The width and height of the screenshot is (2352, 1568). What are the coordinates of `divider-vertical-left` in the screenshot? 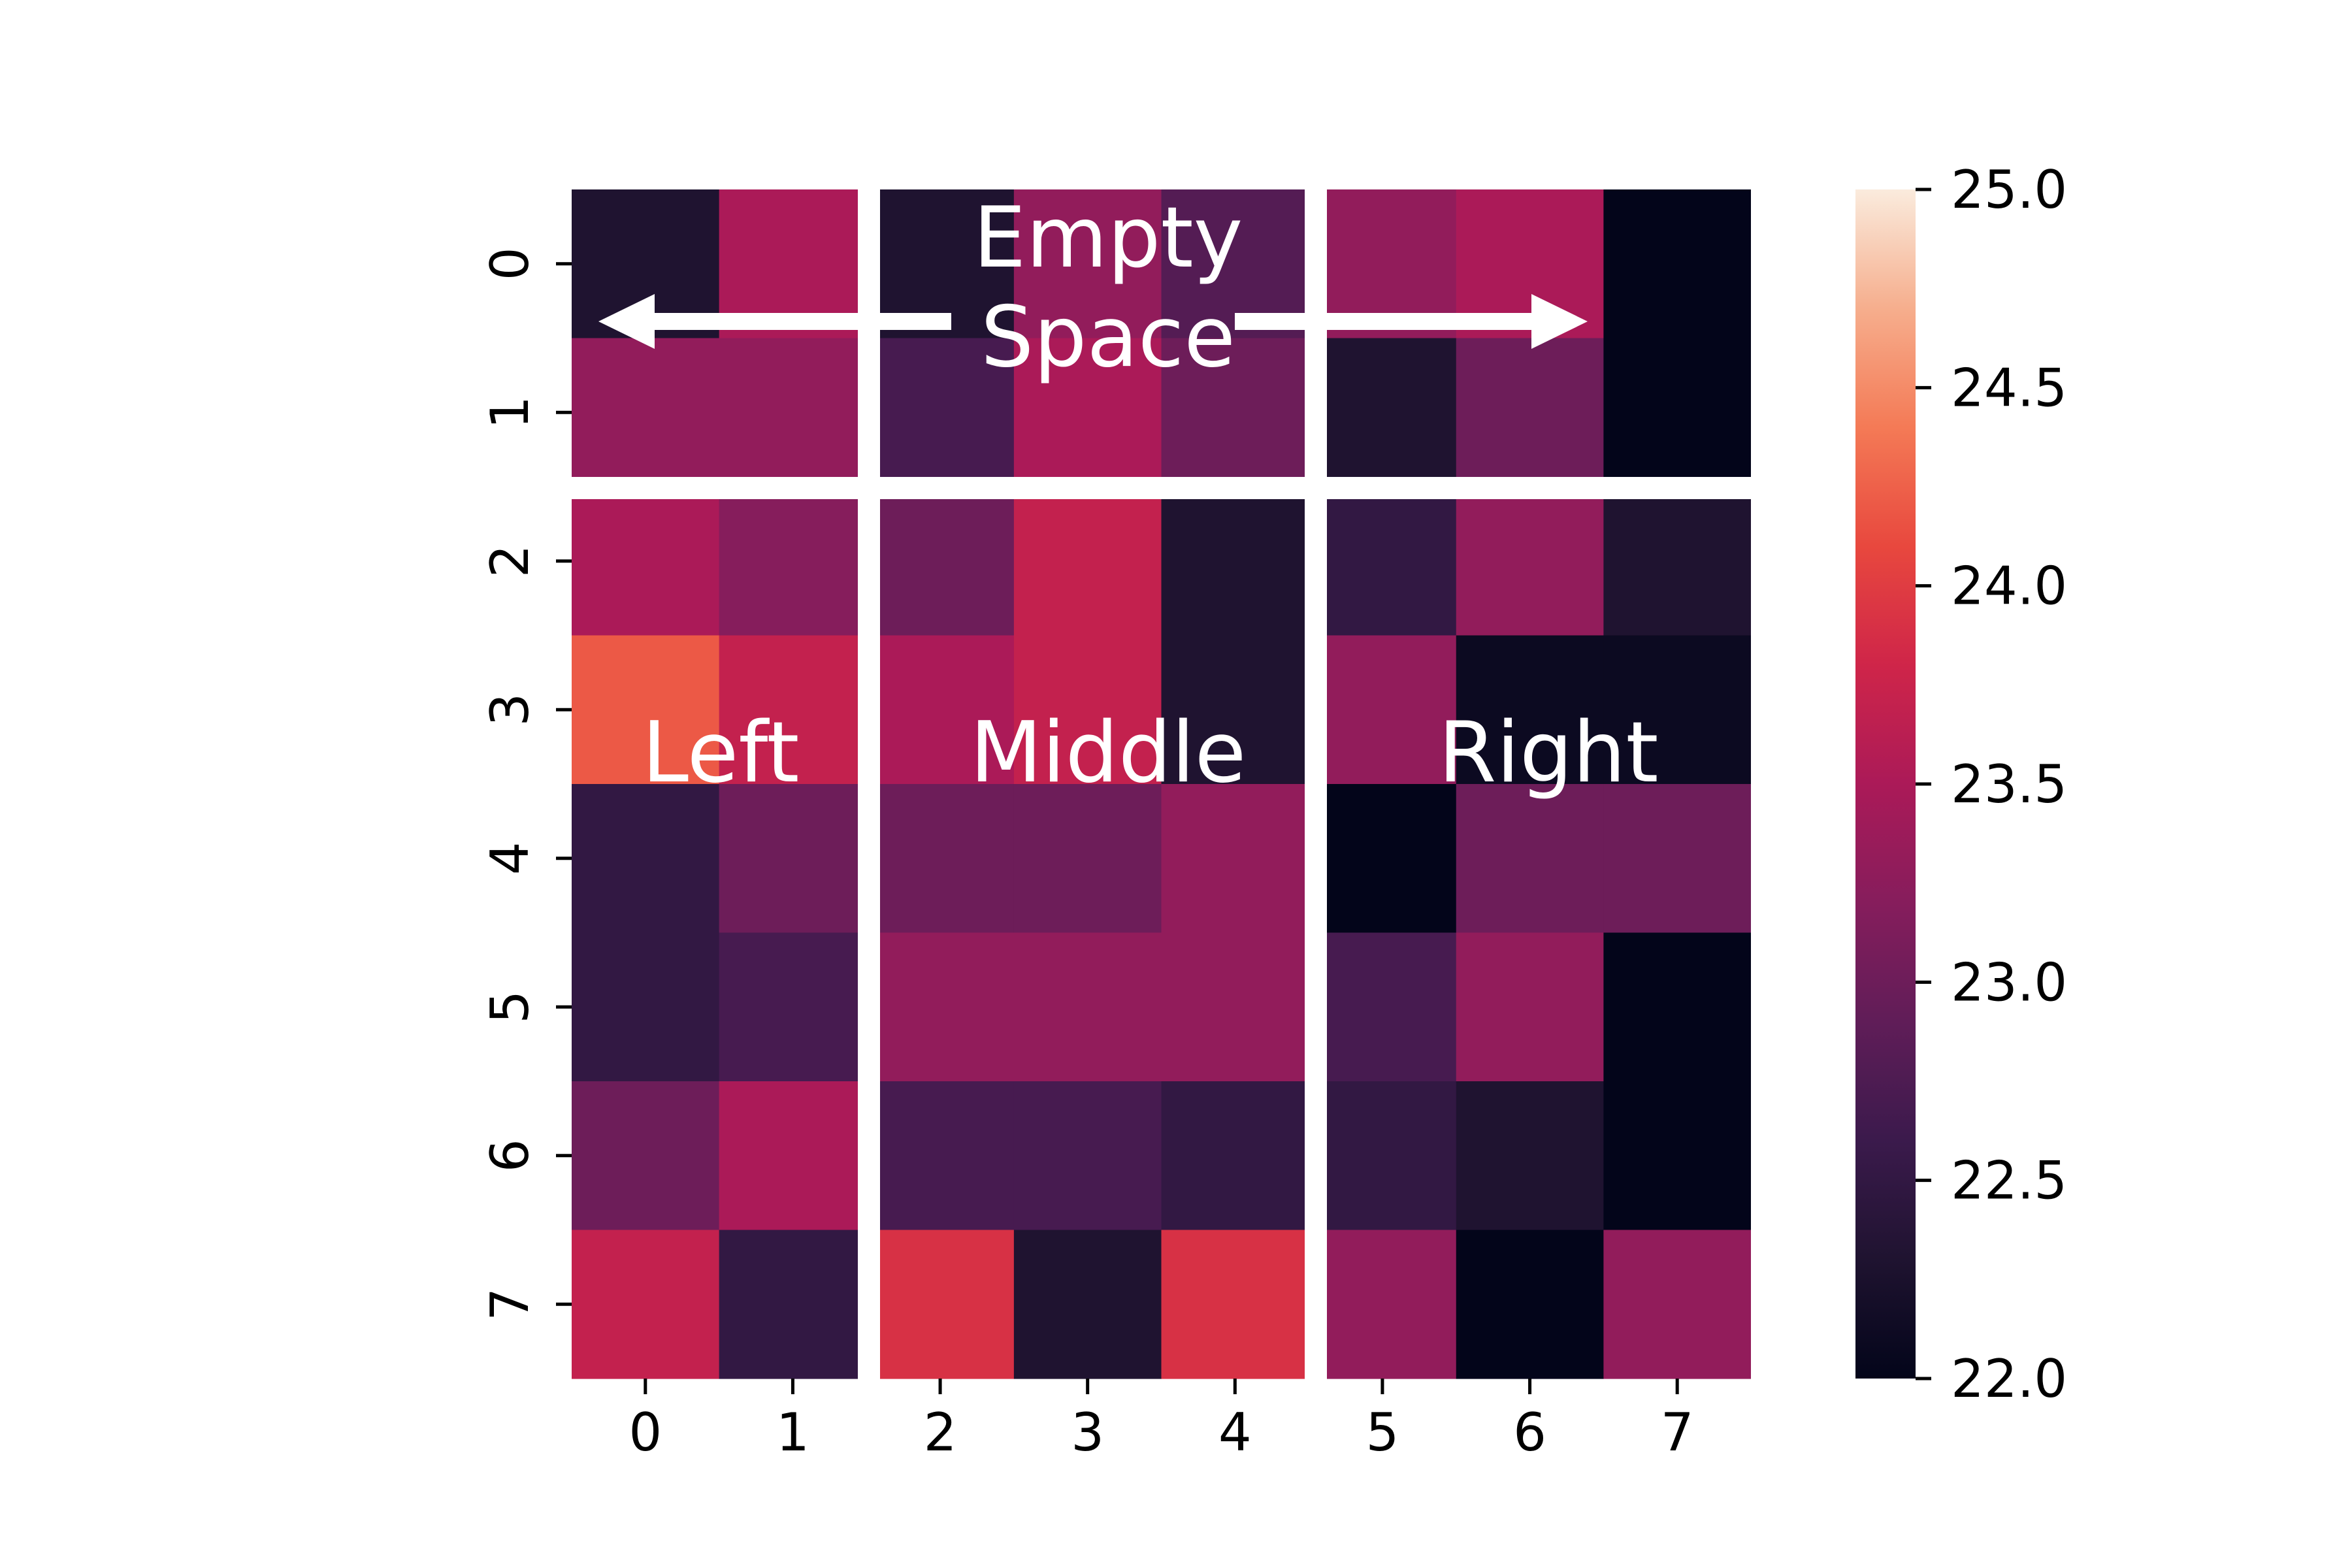 It's located at (869, 784).